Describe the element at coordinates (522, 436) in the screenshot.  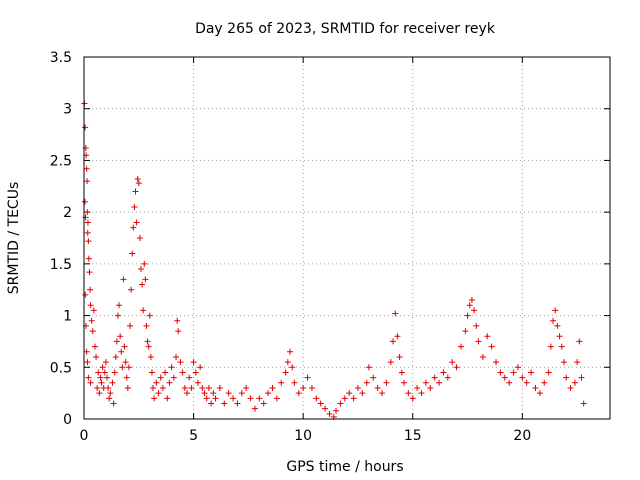
I see `x-tick-label: 20` at that location.